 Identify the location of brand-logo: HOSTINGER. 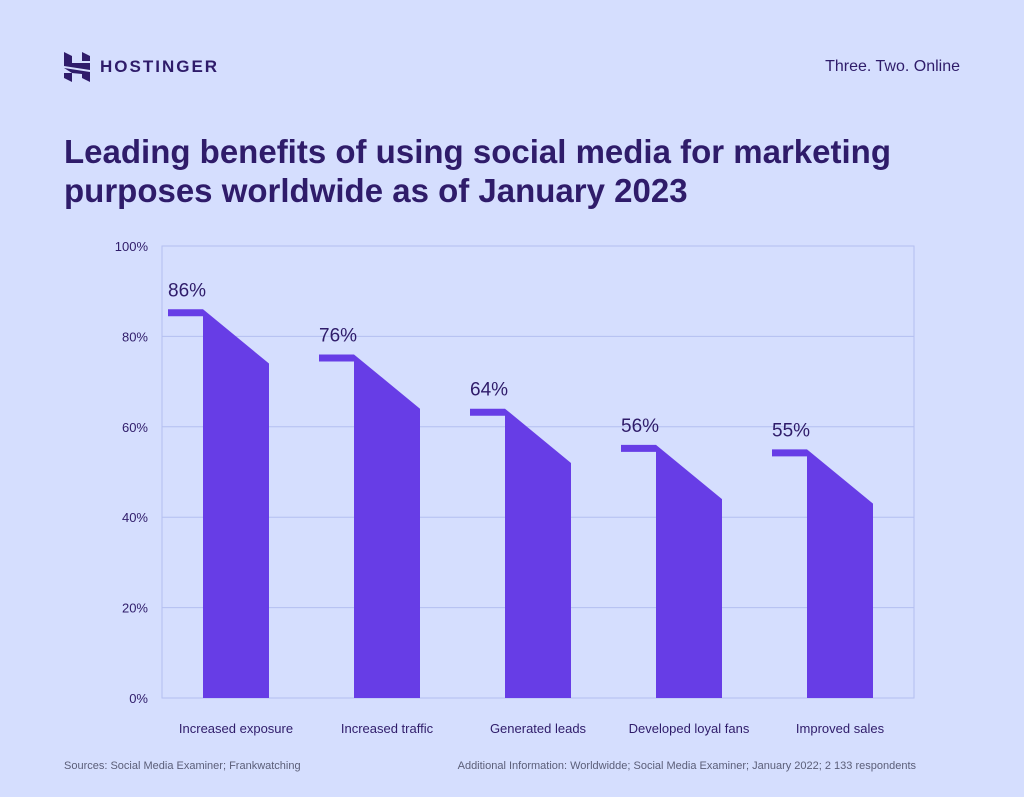
(141, 67).